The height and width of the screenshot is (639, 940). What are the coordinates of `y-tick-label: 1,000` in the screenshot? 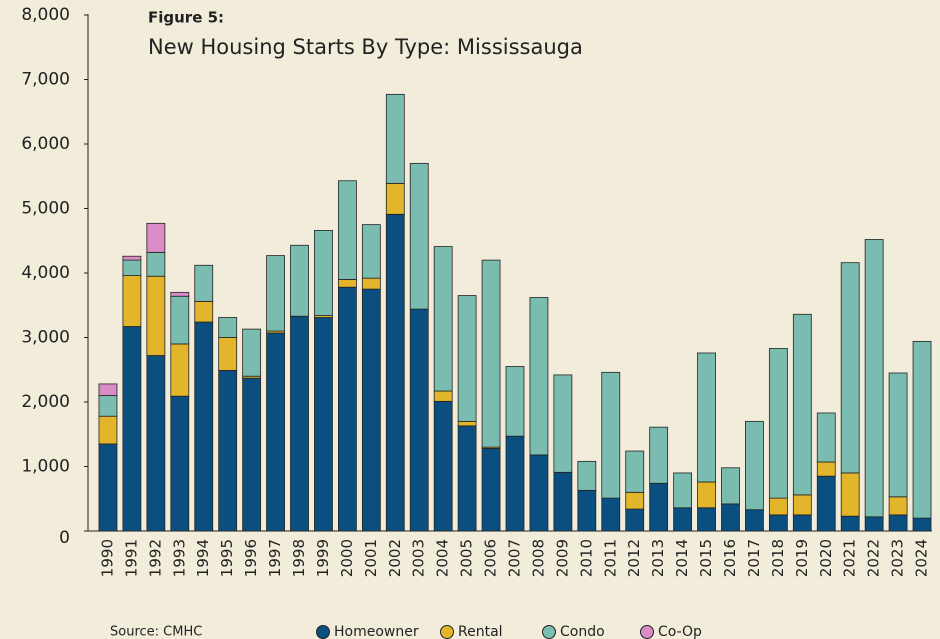 It's located at (45, 467).